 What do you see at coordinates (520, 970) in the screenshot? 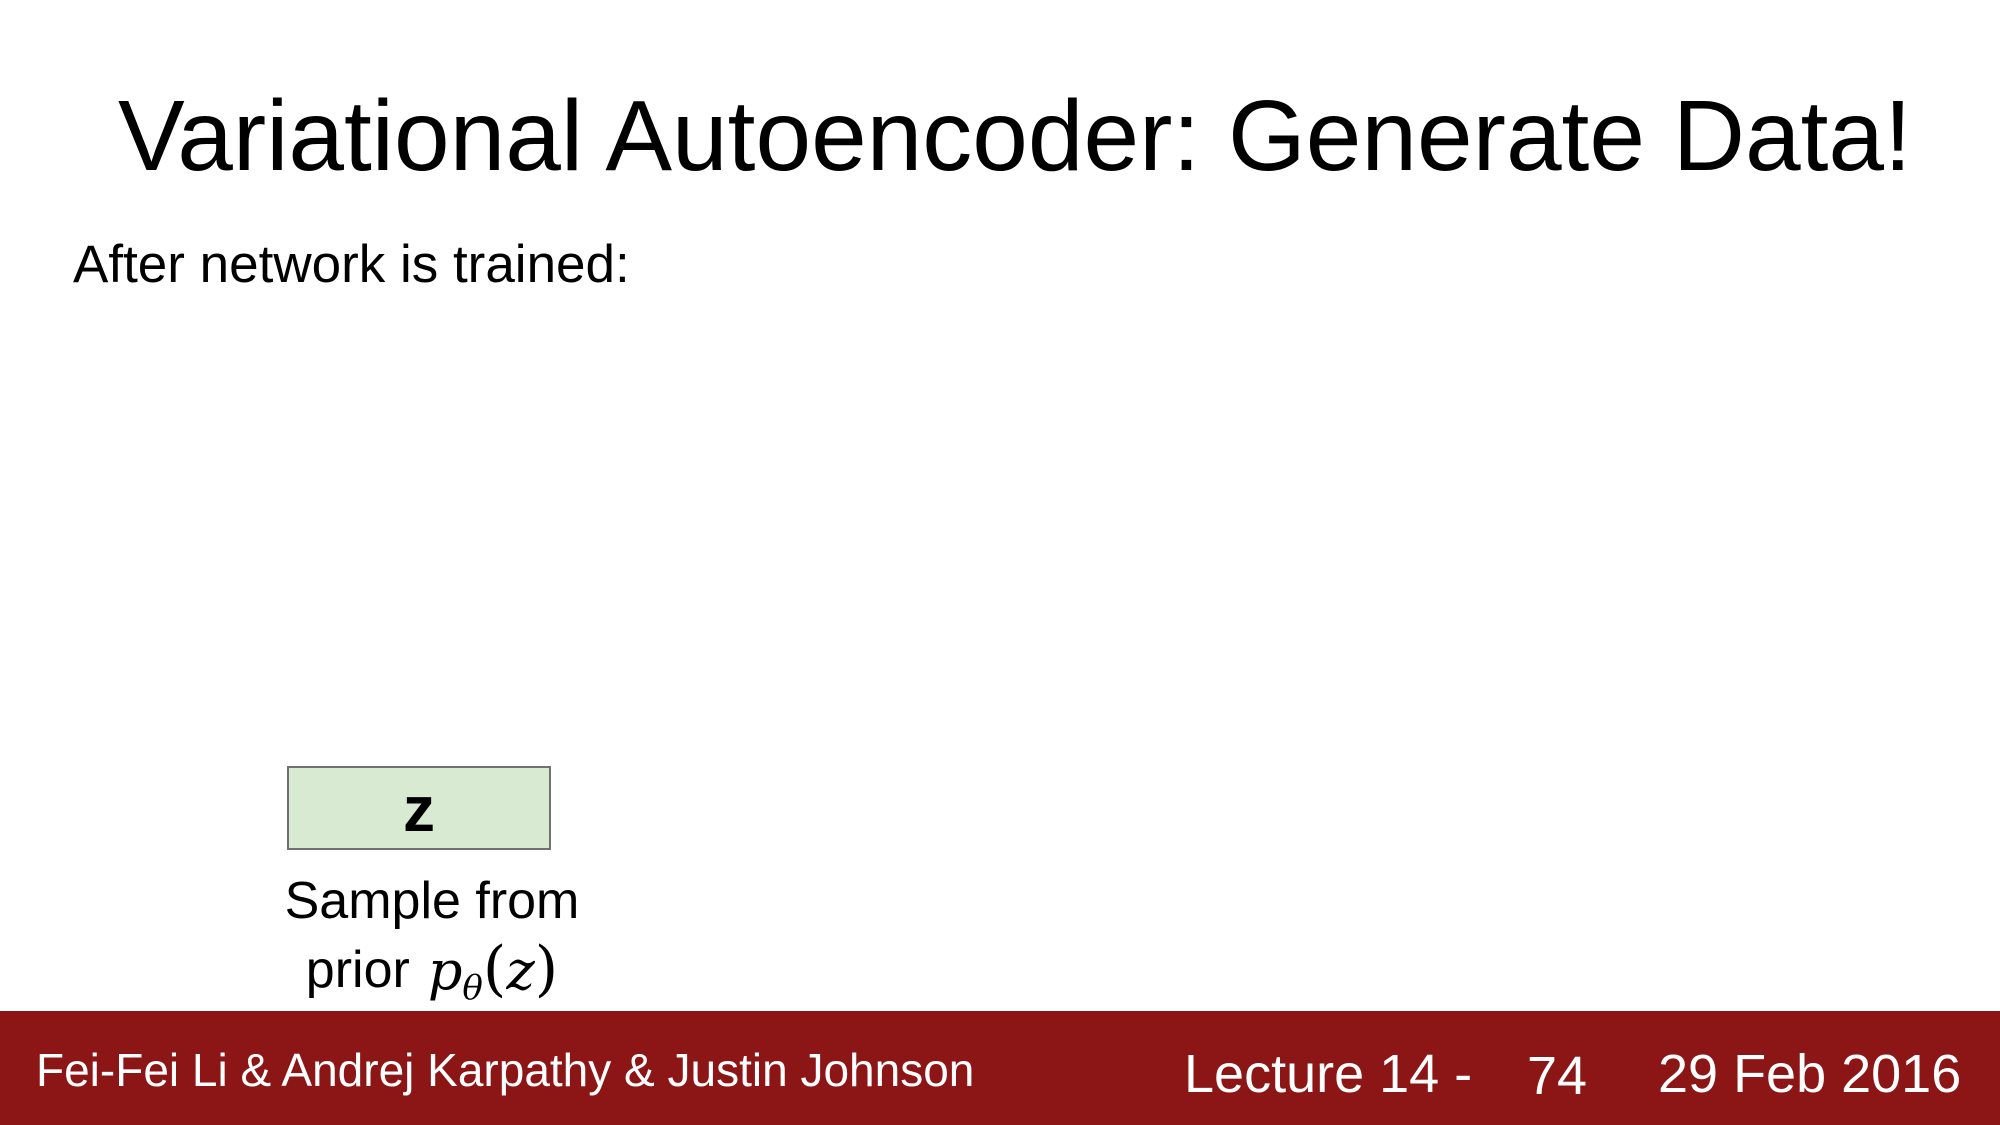
I see `formula-arg: z` at bounding box center [520, 970].